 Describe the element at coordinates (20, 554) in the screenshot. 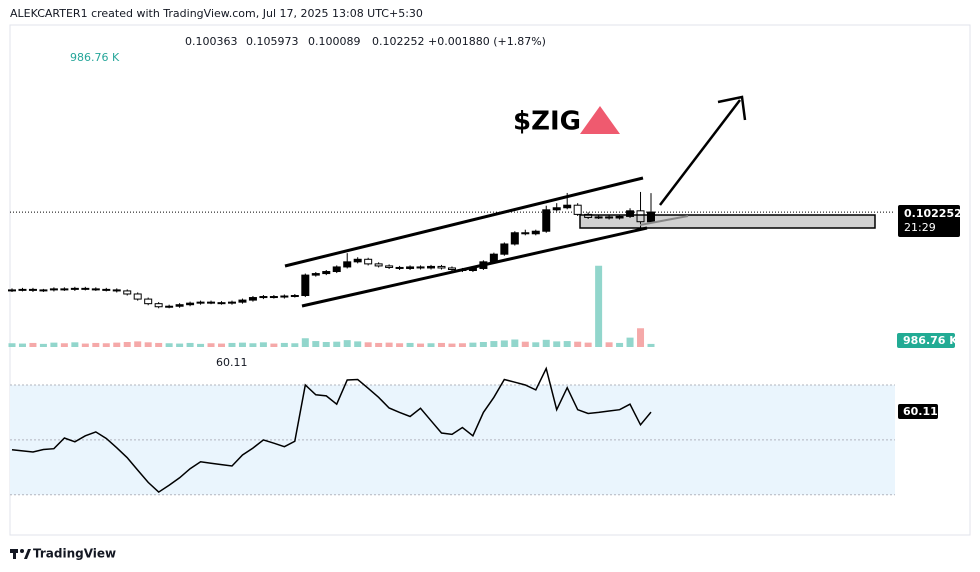

I see `footer-logo` at that location.